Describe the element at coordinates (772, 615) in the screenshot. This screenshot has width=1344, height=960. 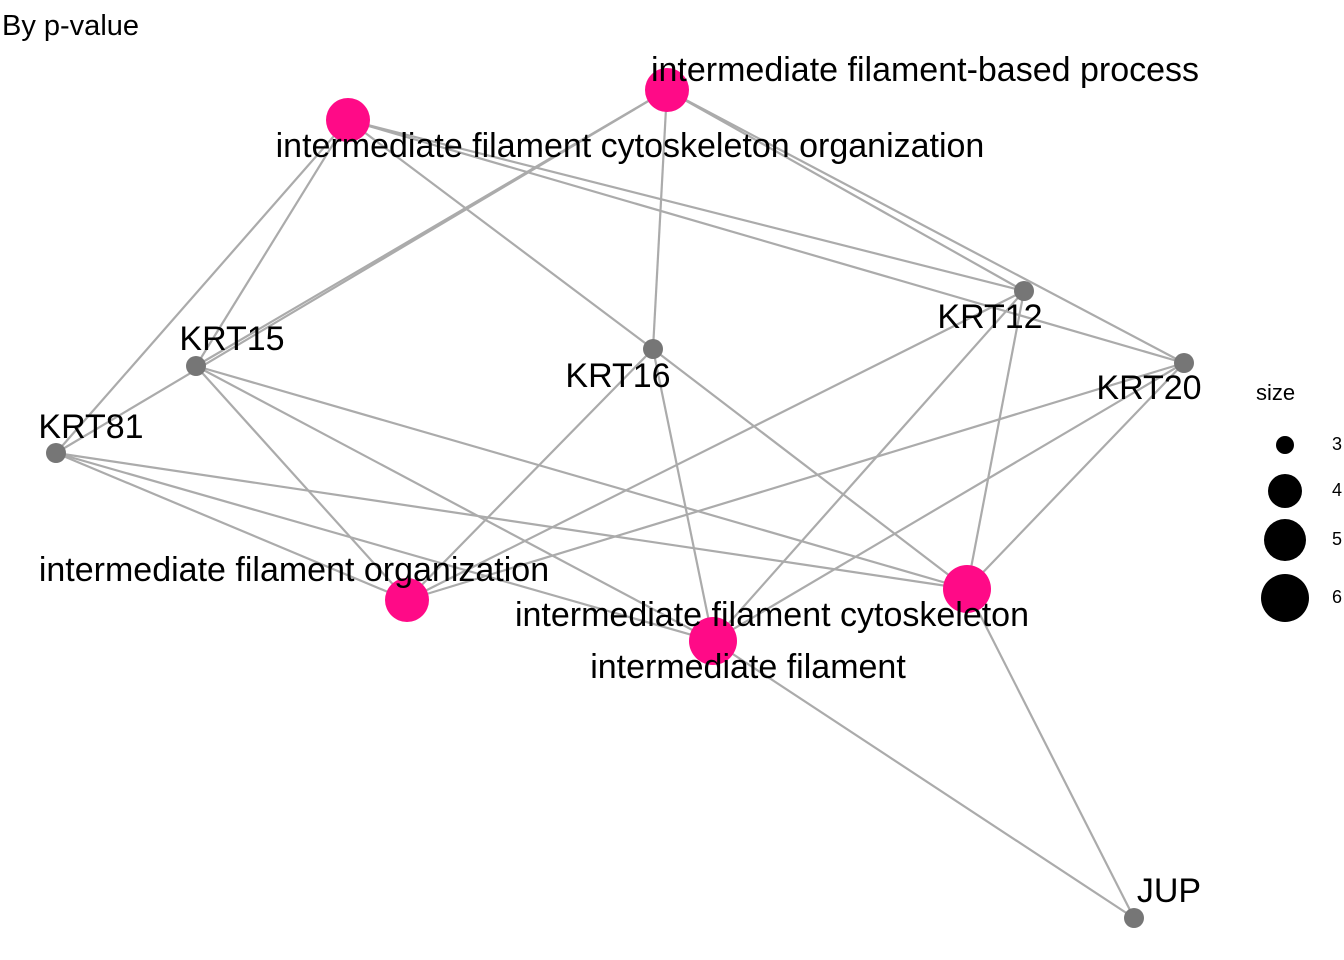
I see `node-label-ifc: intermediate filament cytoskeleton` at that location.